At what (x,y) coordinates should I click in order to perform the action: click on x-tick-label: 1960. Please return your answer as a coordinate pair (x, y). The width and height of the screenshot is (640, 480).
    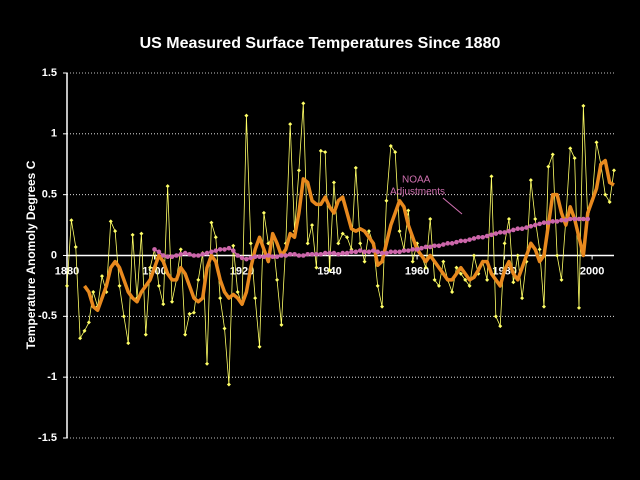
    Looking at the image, I should click on (417, 271).